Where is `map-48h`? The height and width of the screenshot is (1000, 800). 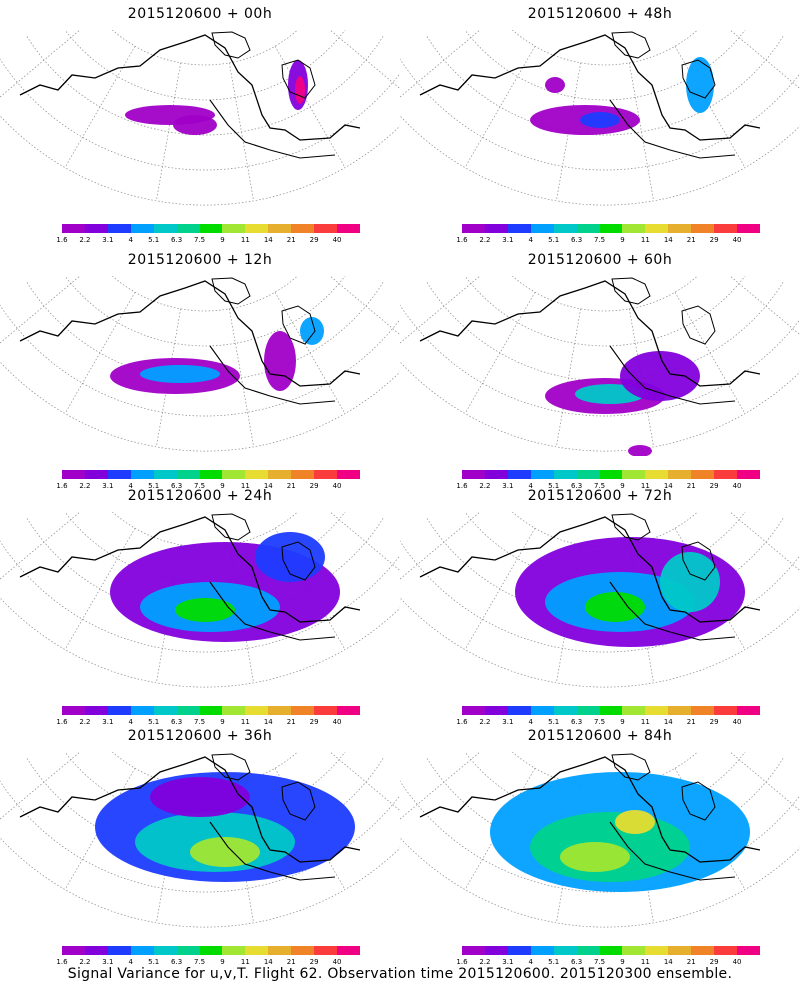
map-48h is located at coordinates (600, 118).